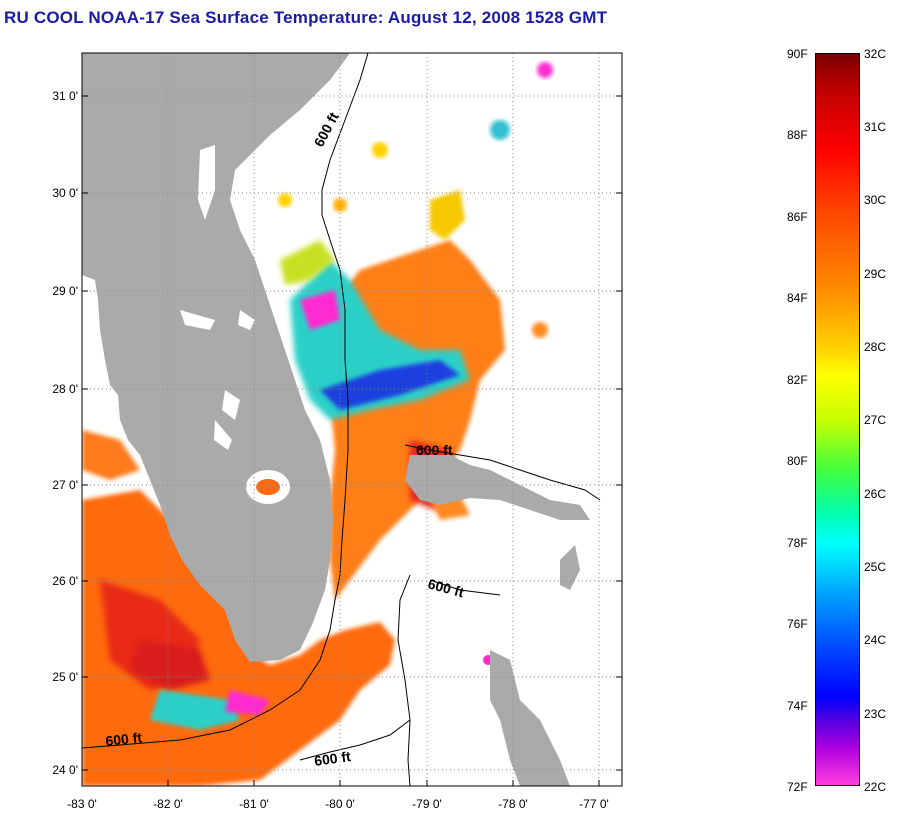 This screenshot has height=817, width=897. What do you see at coordinates (797, 54) in the screenshot?
I see `colorbar-f-label: 90F` at bounding box center [797, 54].